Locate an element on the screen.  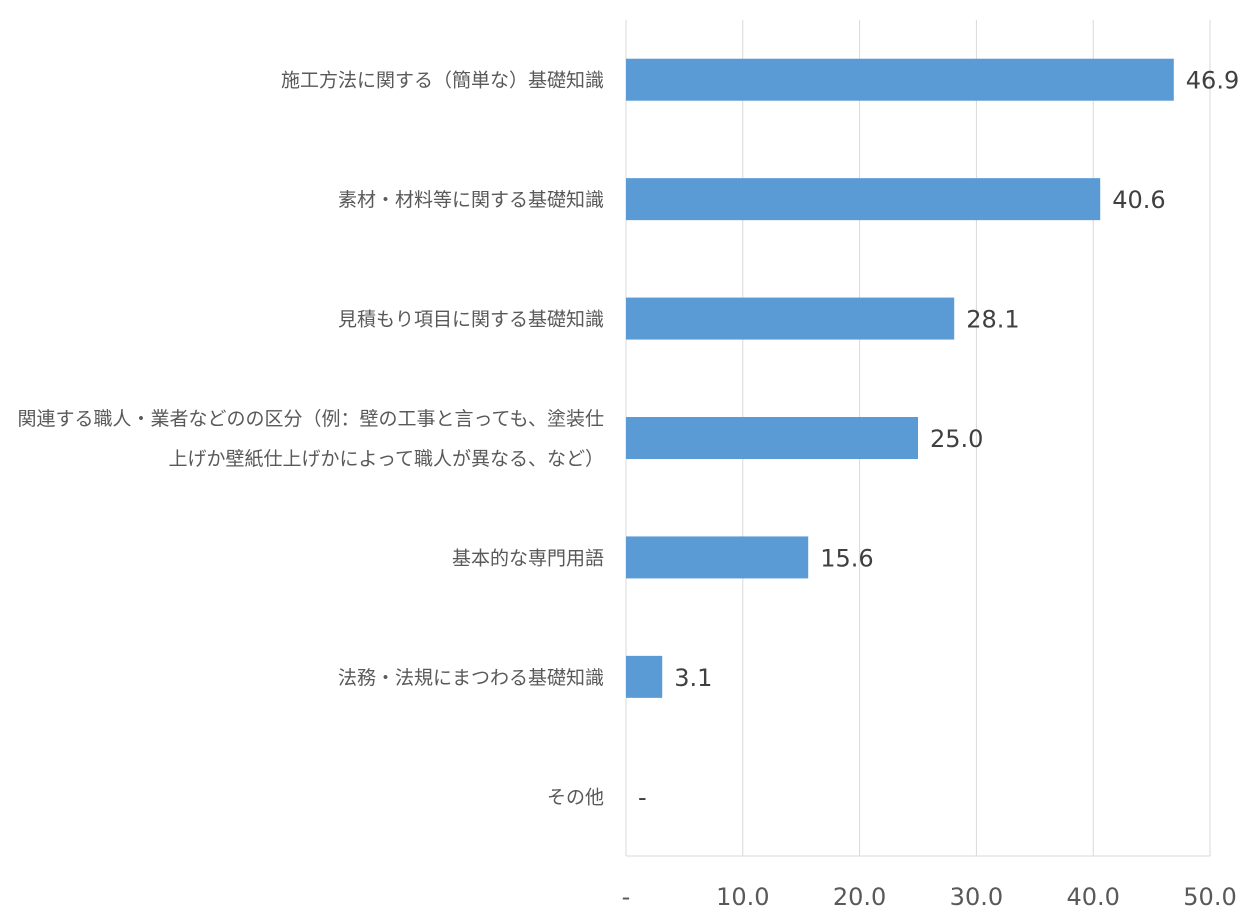
x-tick-label: 10.0 is located at coordinates (742, 897).